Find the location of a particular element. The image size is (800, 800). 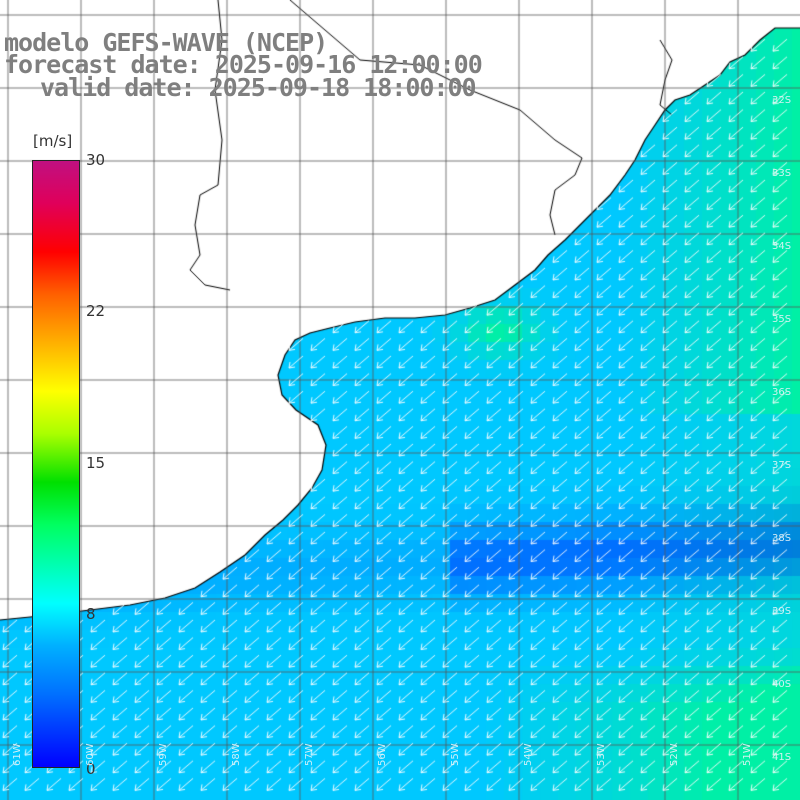

longitude-label: 59W is located at coordinates (163, 754).